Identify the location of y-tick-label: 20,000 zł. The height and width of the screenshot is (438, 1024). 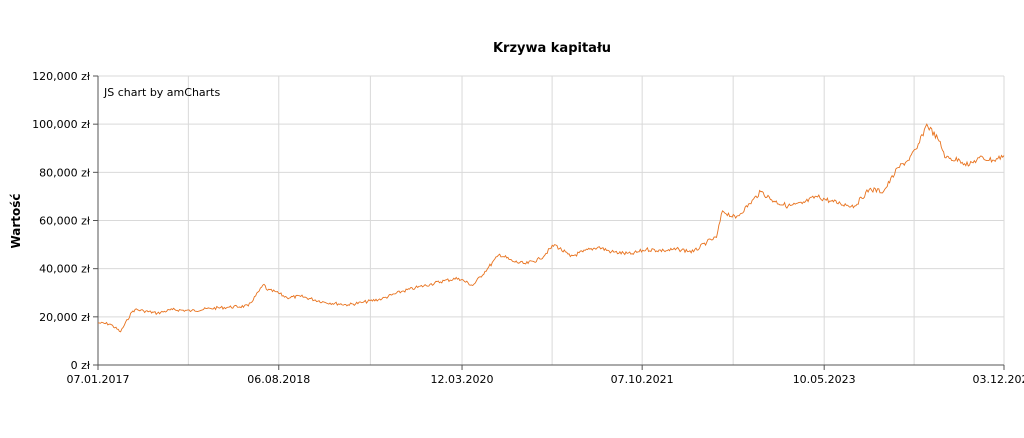
(65, 317).